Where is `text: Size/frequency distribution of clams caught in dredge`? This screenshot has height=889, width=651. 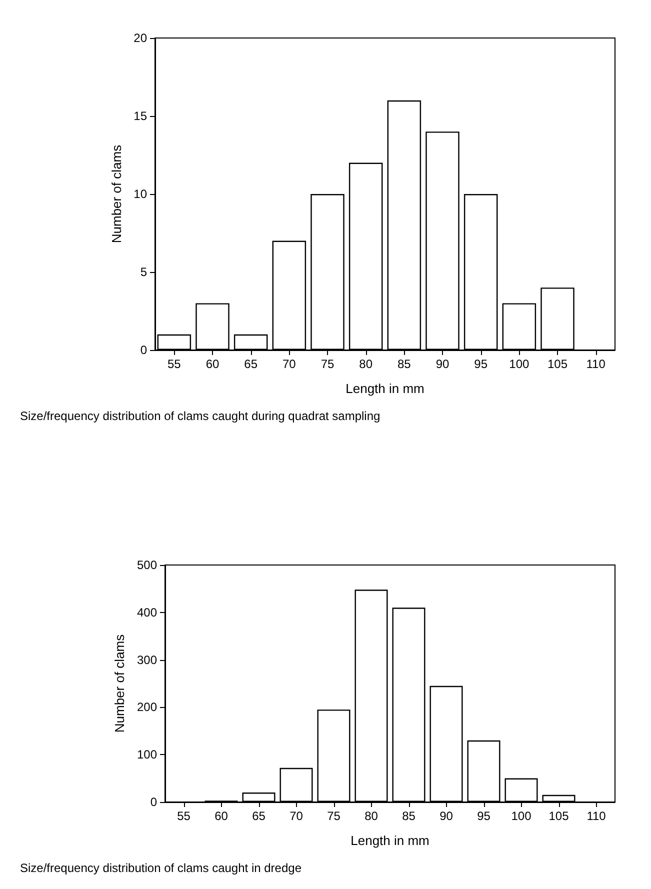
text: Size/frequency distribution of clams caught in dredge is located at coordinates (161, 868).